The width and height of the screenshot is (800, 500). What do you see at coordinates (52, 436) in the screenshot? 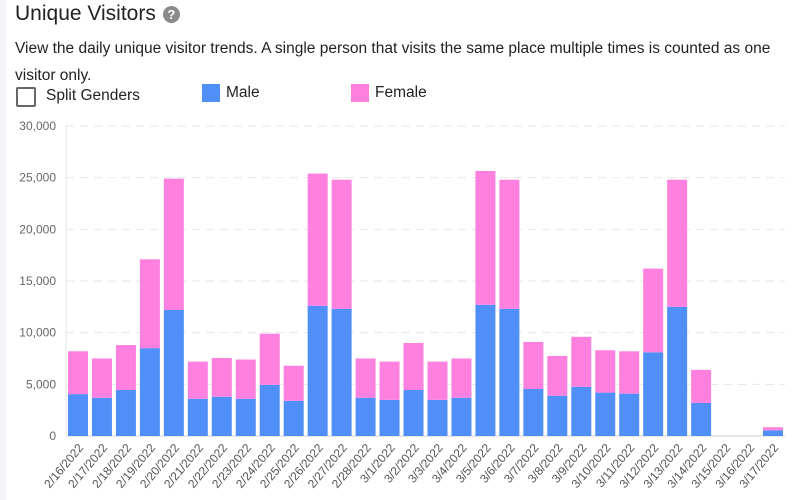
I see `y-tick-label: 0` at bounding box center [52, 436].